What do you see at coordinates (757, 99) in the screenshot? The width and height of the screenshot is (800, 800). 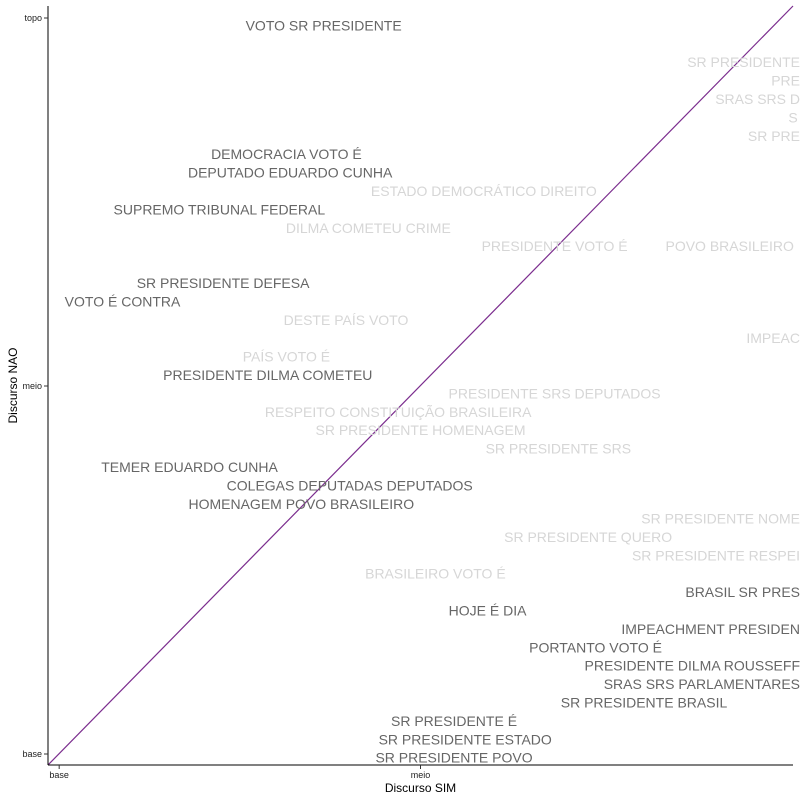 I see `phrase-label: SRAS SRS D` at bounding box center [757, 99].